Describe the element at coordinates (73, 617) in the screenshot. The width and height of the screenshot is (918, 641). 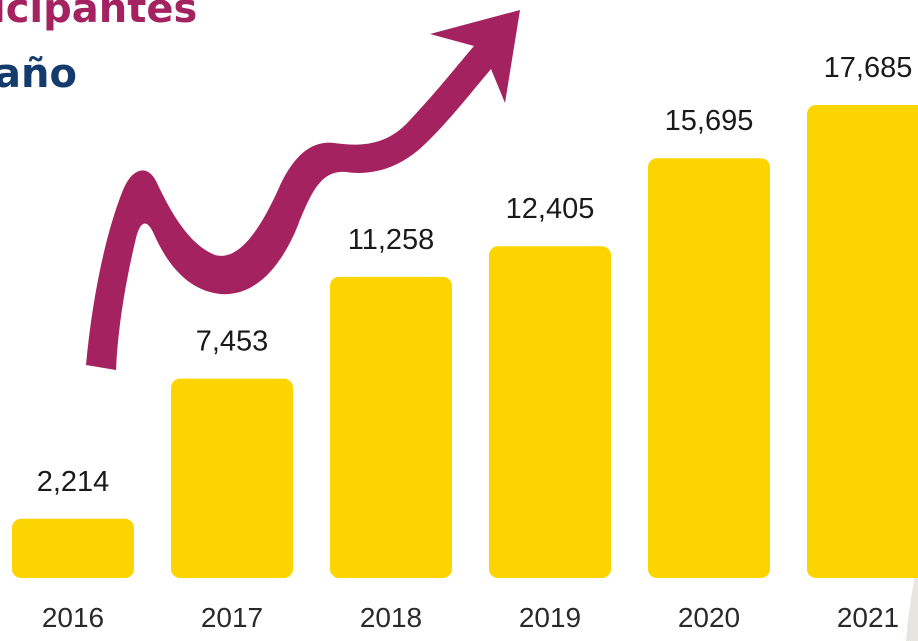
I see `x-tick-2016: 2016` at that location.